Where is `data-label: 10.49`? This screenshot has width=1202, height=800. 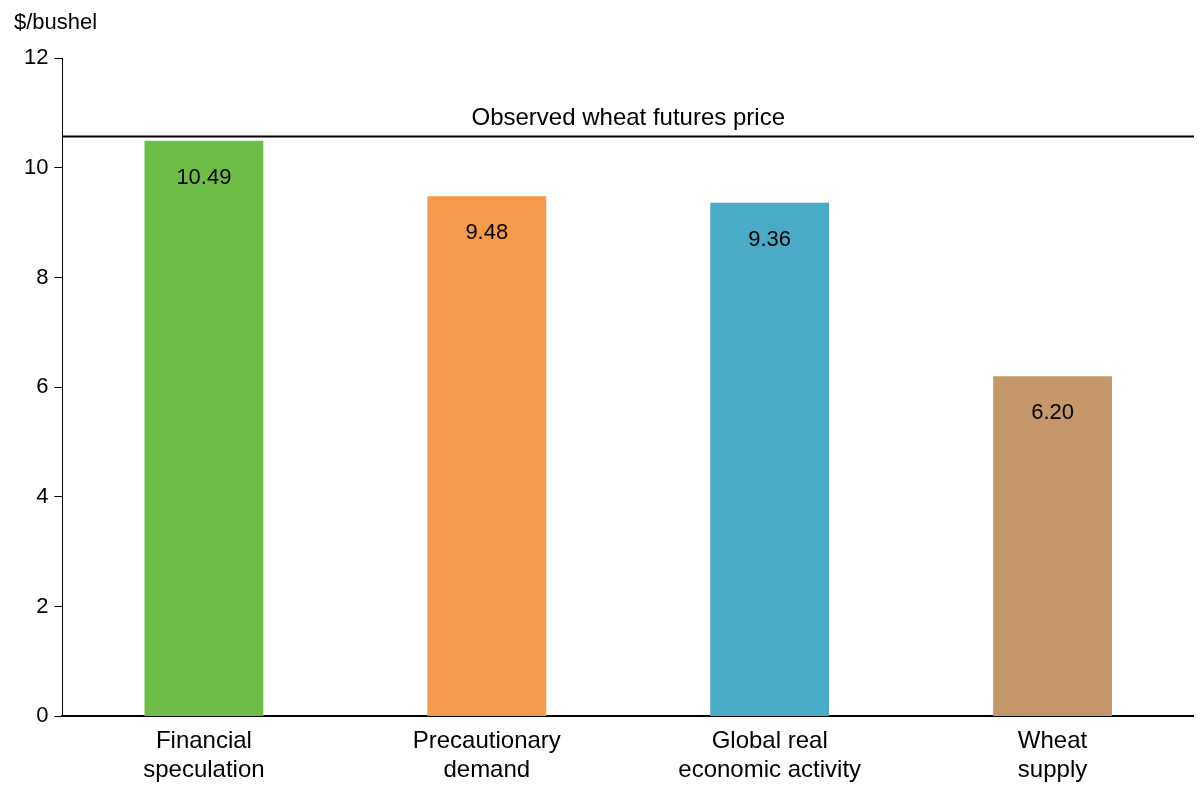 data-label: 10.49 is located at coordinates (204, 176).